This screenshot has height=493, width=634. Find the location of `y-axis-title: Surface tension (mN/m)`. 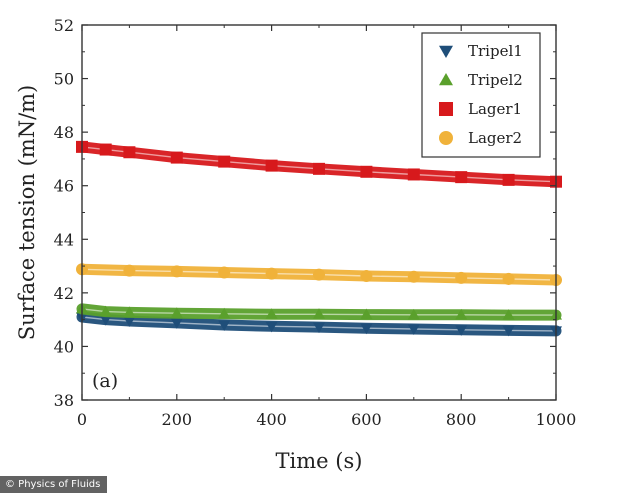

y-axis-title: Surface tension (mN/m) is located at coordinates (27, 213).